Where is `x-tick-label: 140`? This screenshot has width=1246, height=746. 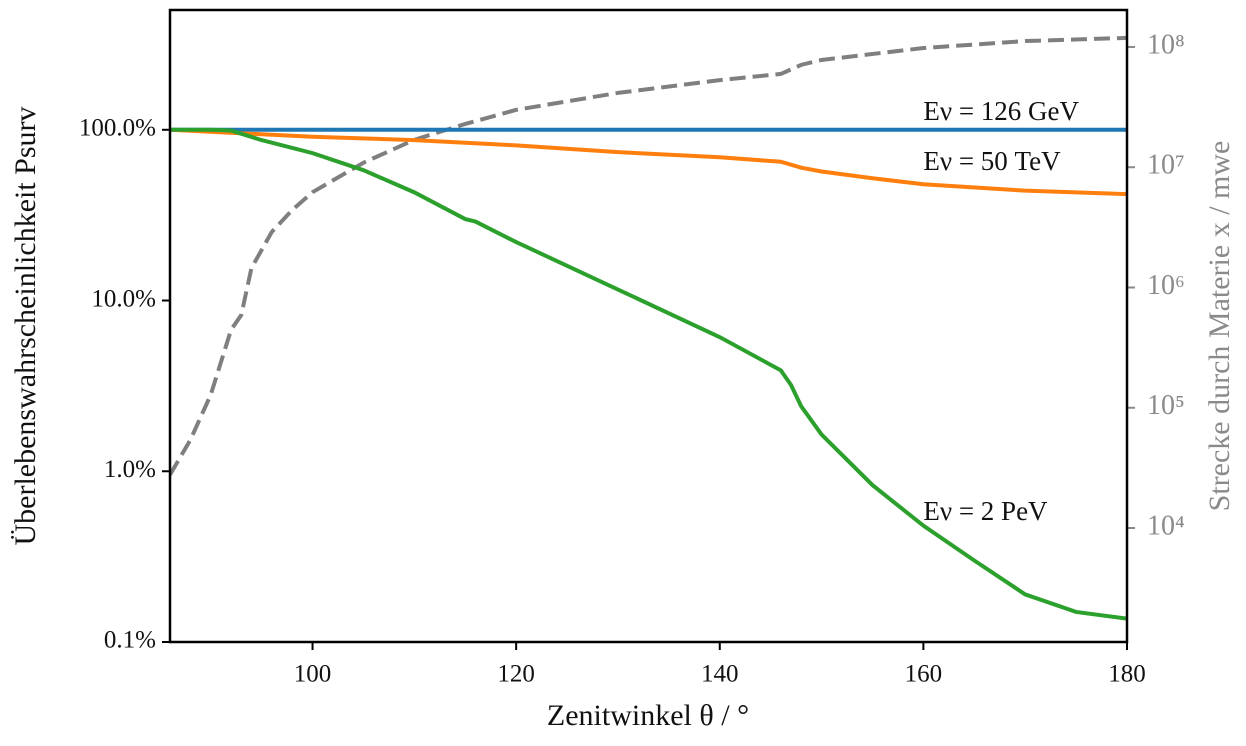
x-tick-label: 140 is located at coordinates (720, 674).